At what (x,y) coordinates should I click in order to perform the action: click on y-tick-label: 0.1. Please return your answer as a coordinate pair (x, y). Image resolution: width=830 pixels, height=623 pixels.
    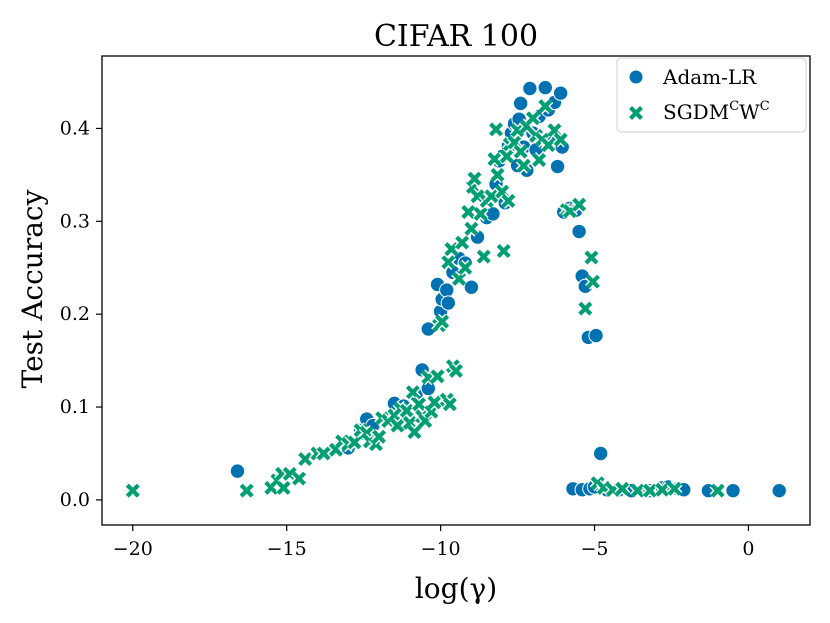
    Looking at the image, I should click on (75, 407).